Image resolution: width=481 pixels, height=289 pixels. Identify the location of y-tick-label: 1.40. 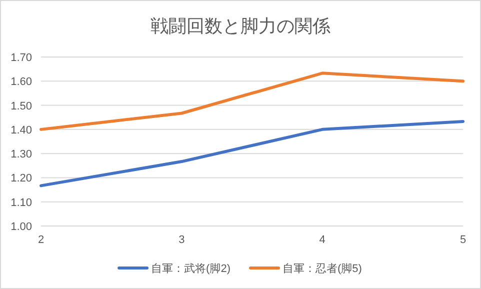
(21, 130).